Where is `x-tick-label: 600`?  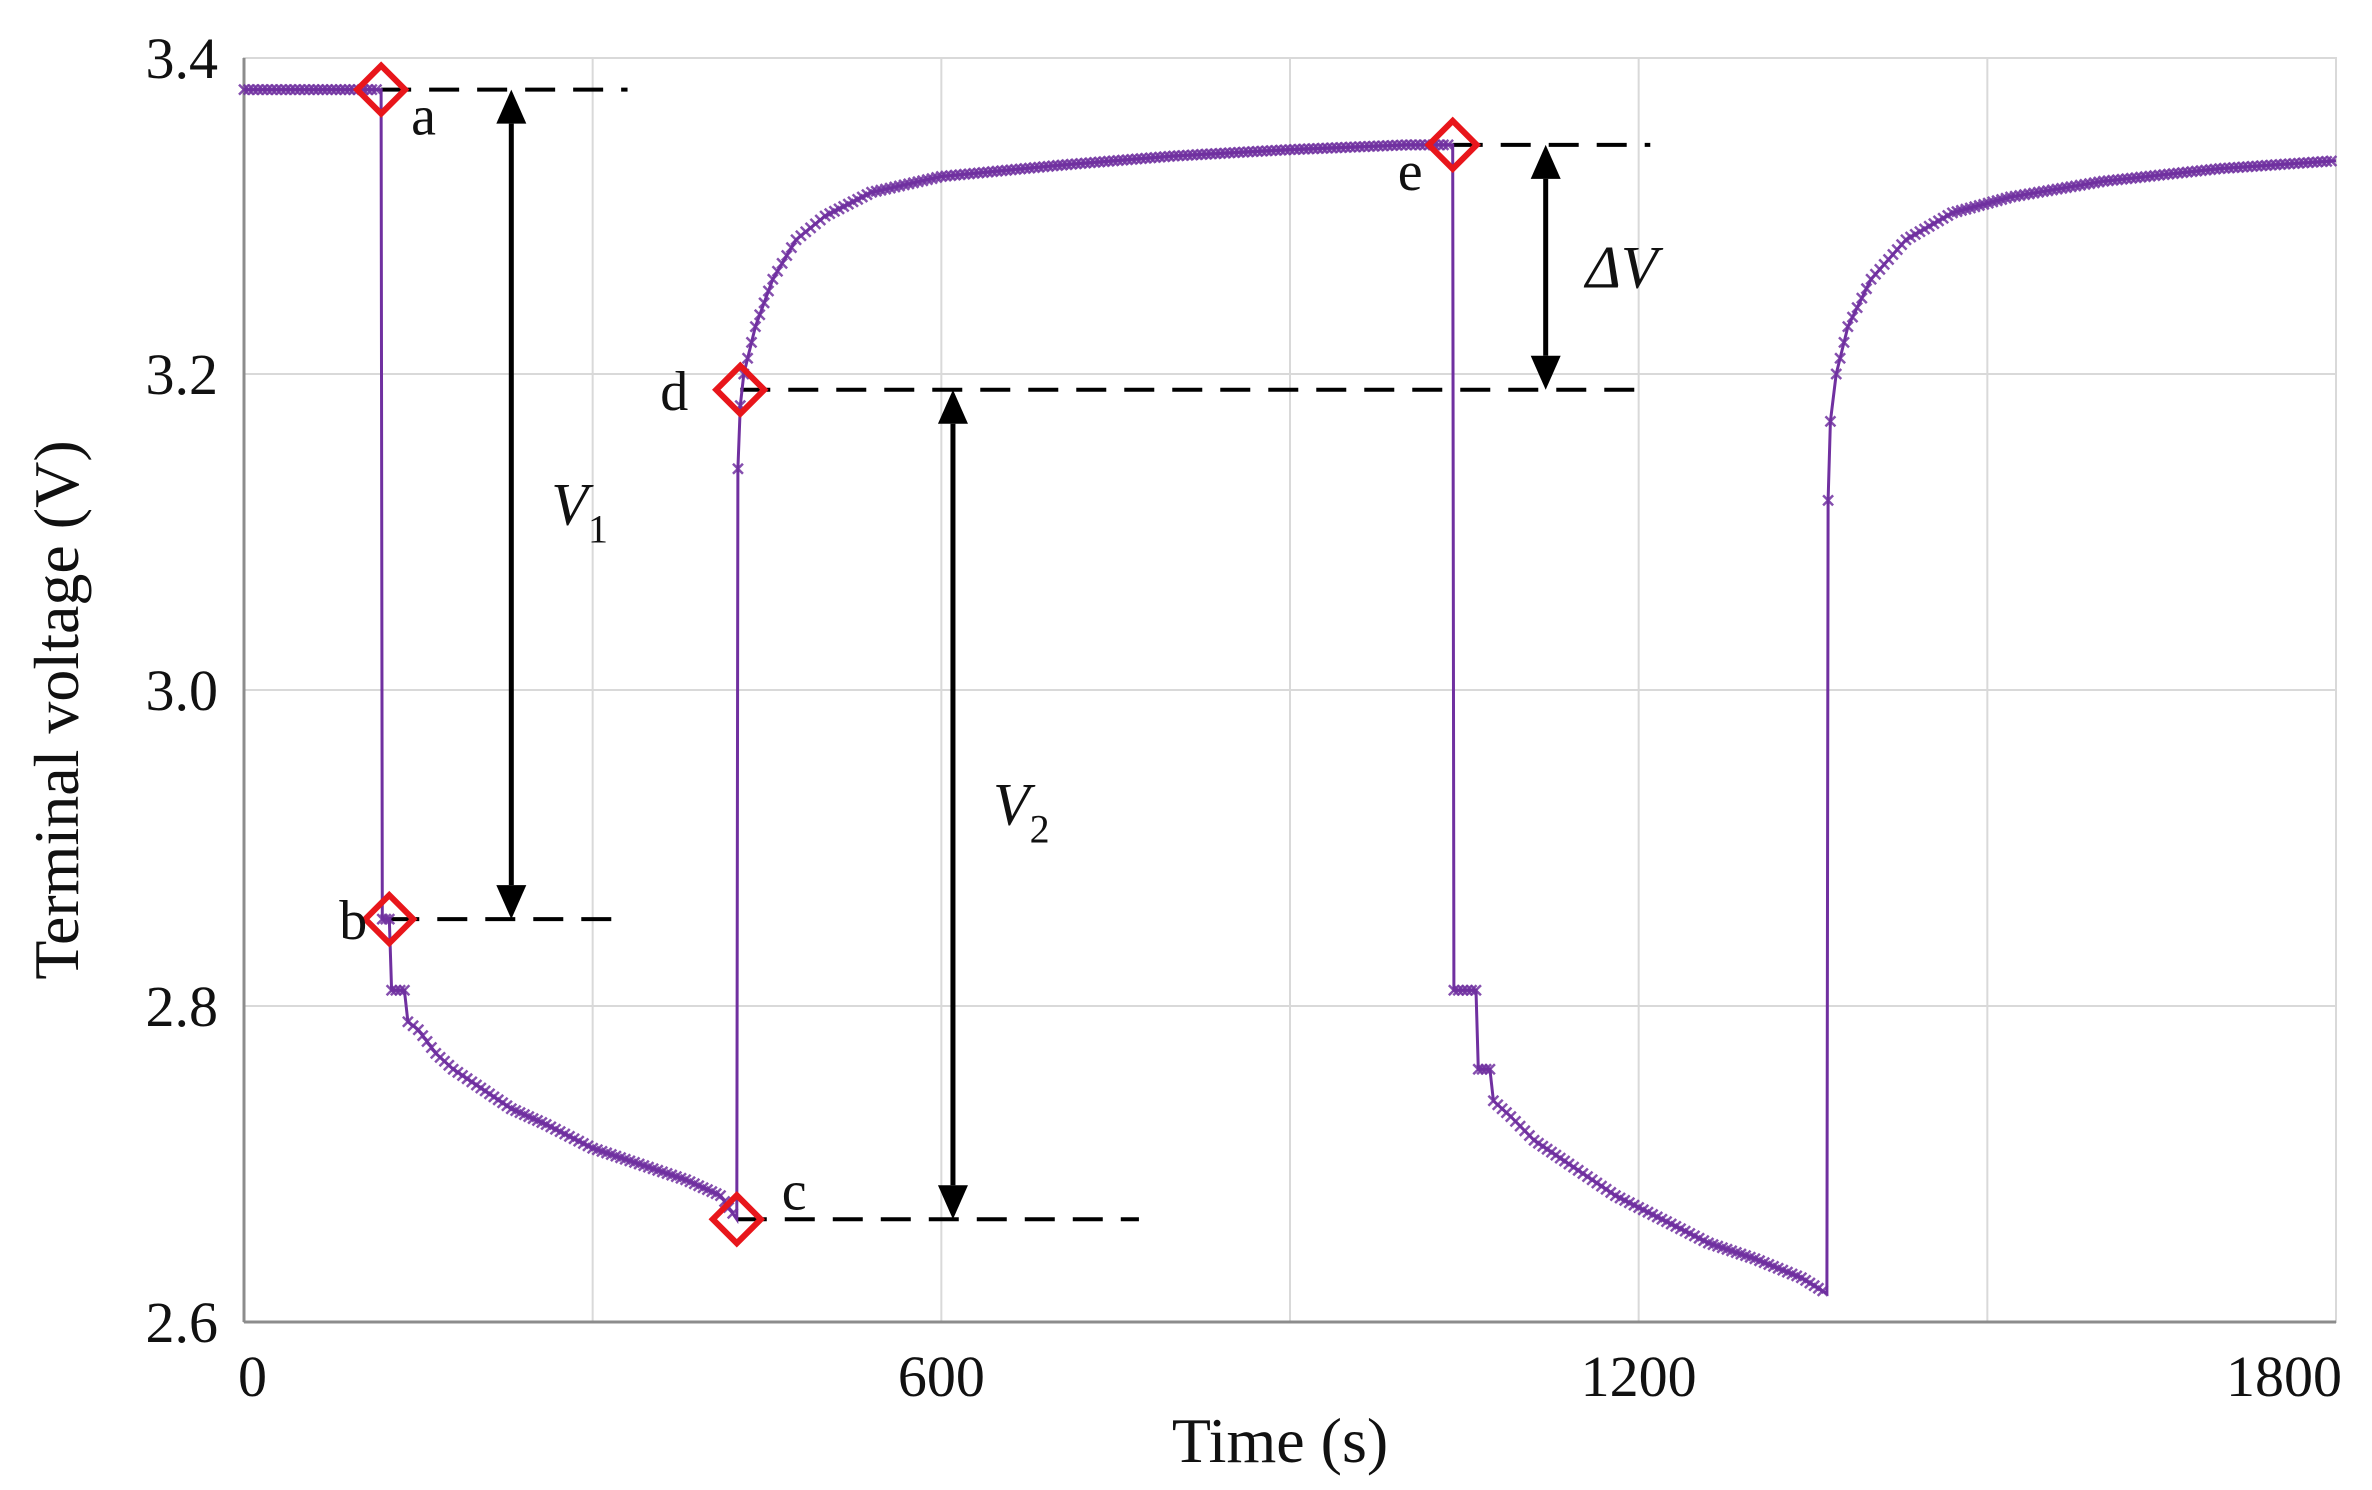
x-tick-label: 600 is located at coordinates (941, 1376).